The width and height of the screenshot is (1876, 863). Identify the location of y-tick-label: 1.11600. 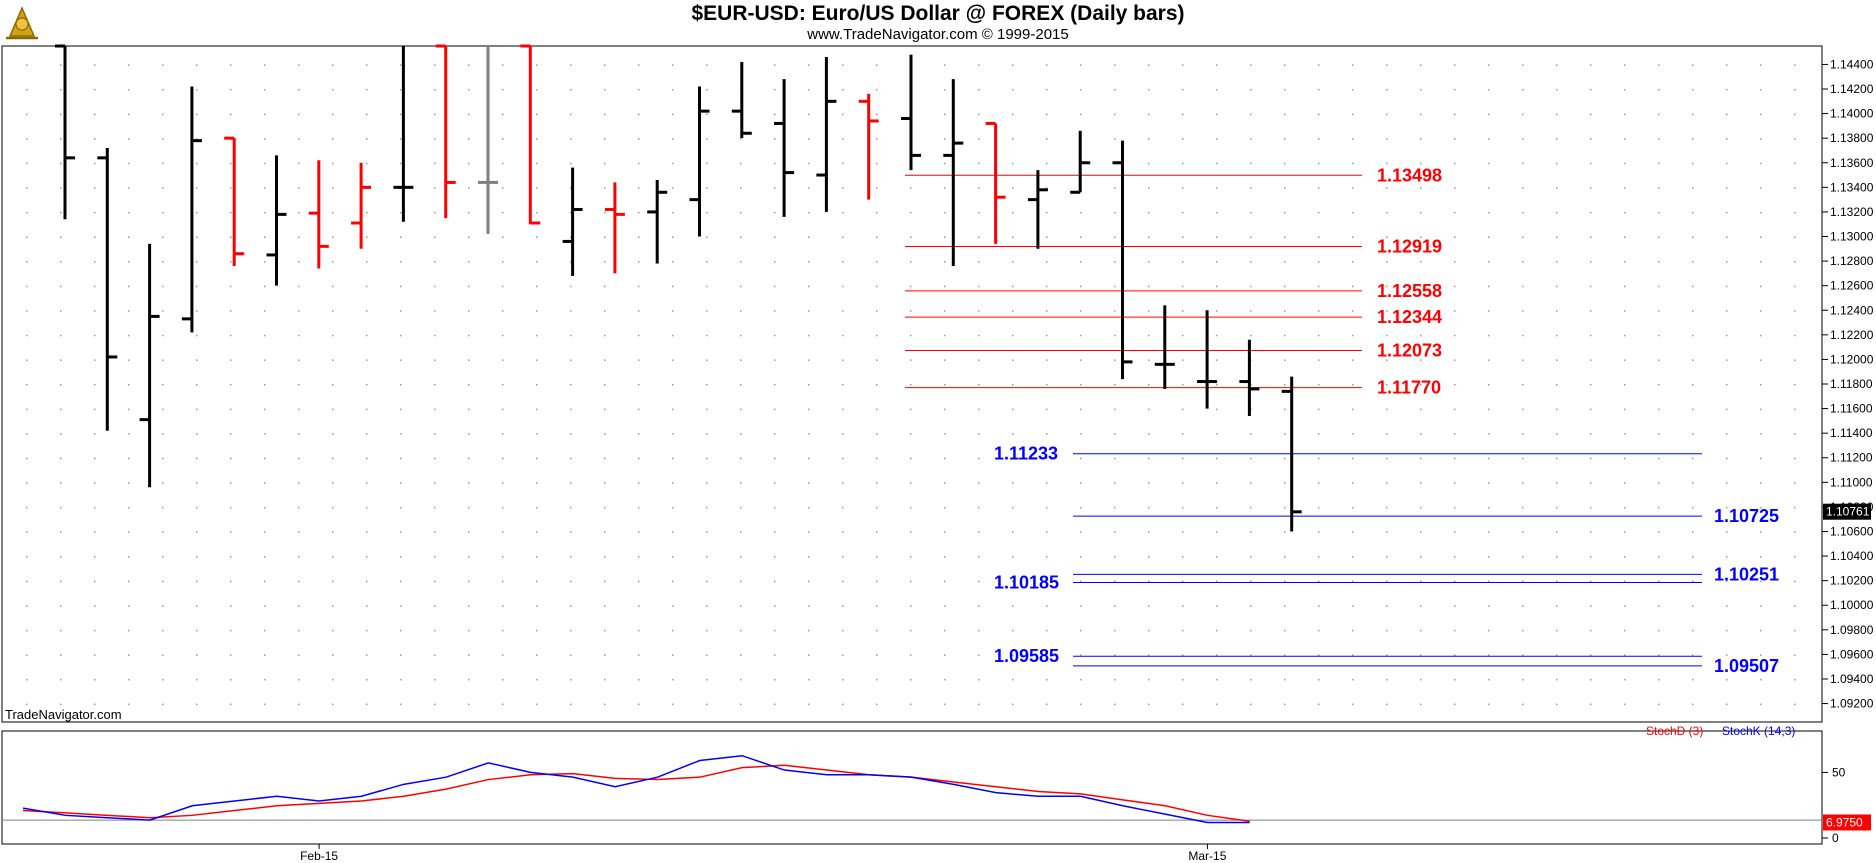
(1851, 409).